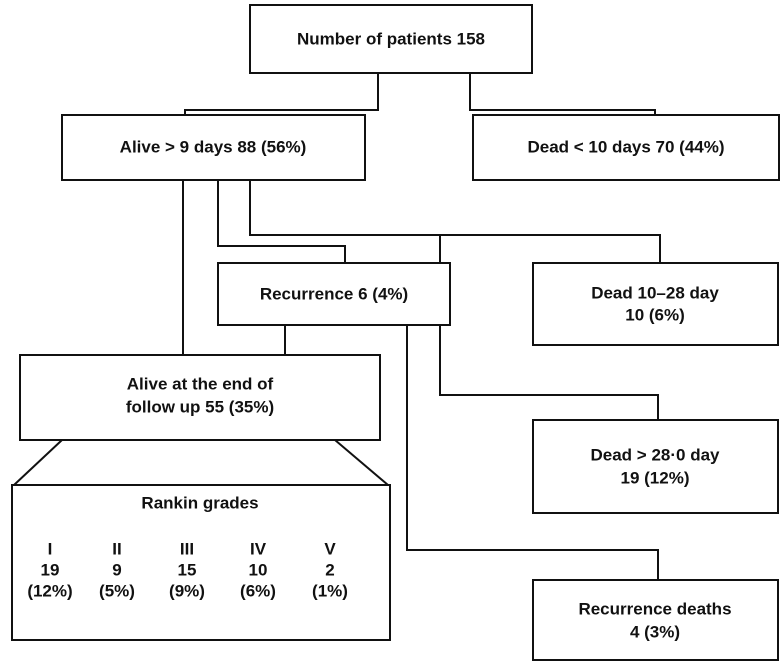 This screenshot has height=664, width=782. What do you see at coordinates (258, 548) in the screenshot?
I see `rankin-grade: IV` at bounding box center [258, 548].